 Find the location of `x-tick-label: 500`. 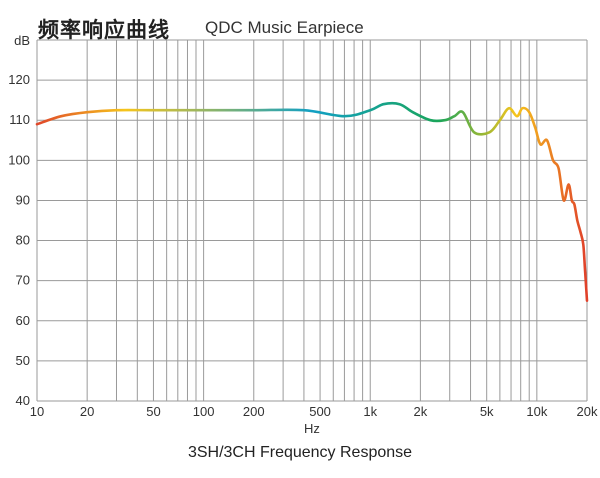

x-tick-label: 500 is located at coordinates (320, 411).